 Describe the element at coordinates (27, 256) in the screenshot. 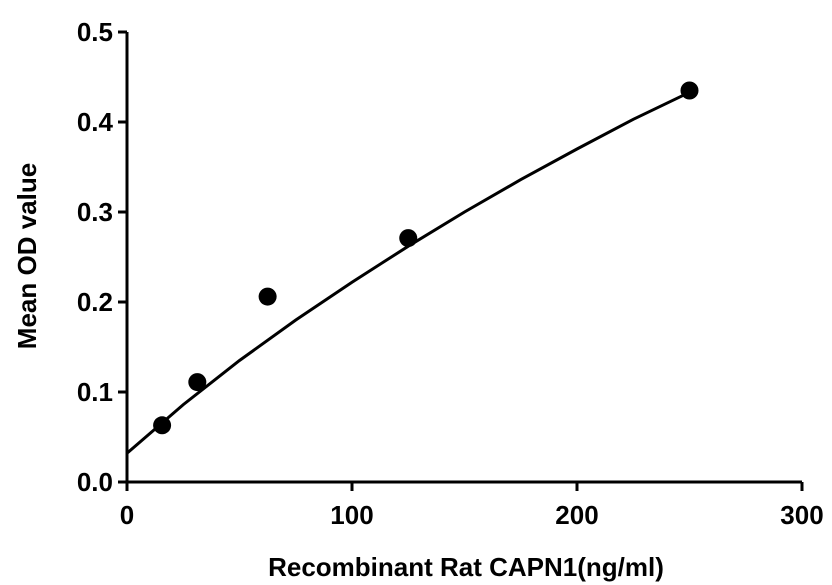

I see `y-axis-label: Mean OD value` at that location.